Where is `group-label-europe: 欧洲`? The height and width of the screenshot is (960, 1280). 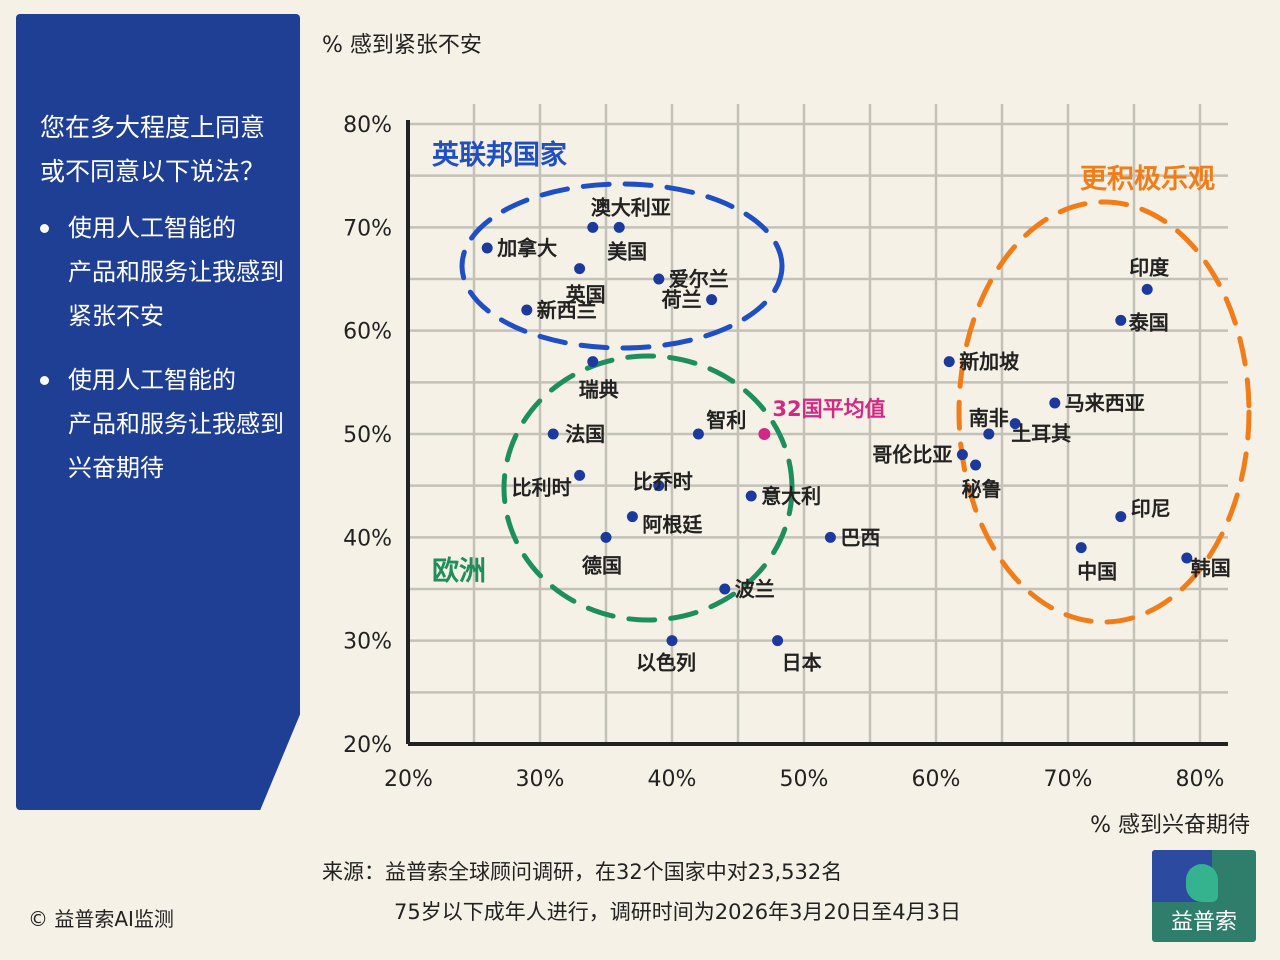
group-label-europe: 欧洲 is located at coordinates (459, 571).